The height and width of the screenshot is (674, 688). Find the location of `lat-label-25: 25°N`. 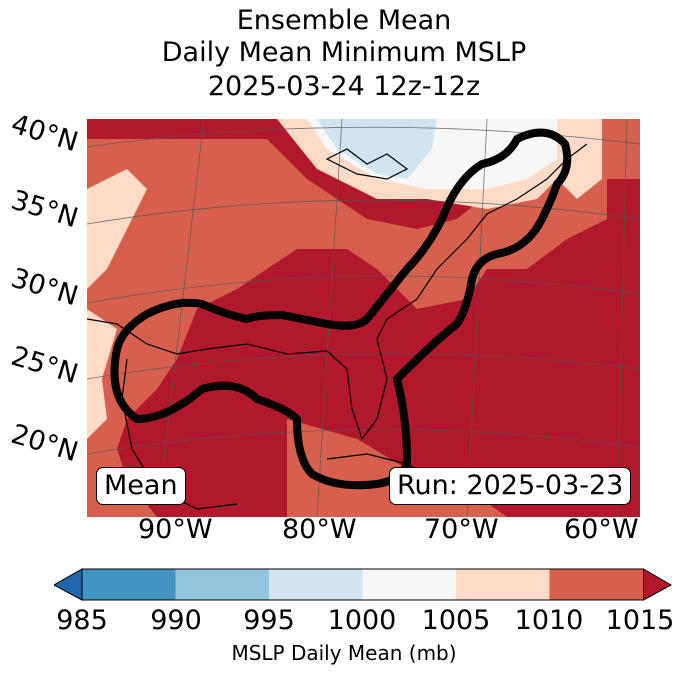

lat-label-25: 25°N is located at coordinates (44, 365).